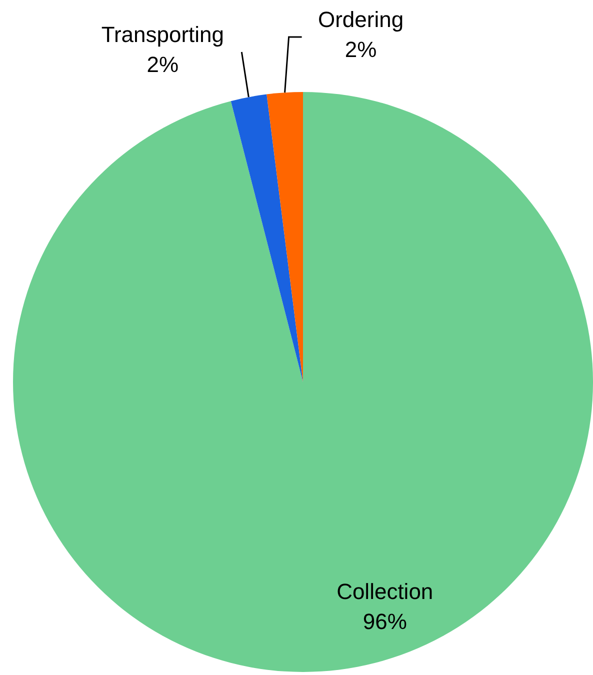  What do you see at coordinates (162, 34) in the screenshot?
I see `slice-label: Transporting` at bounding box center [162, 34].